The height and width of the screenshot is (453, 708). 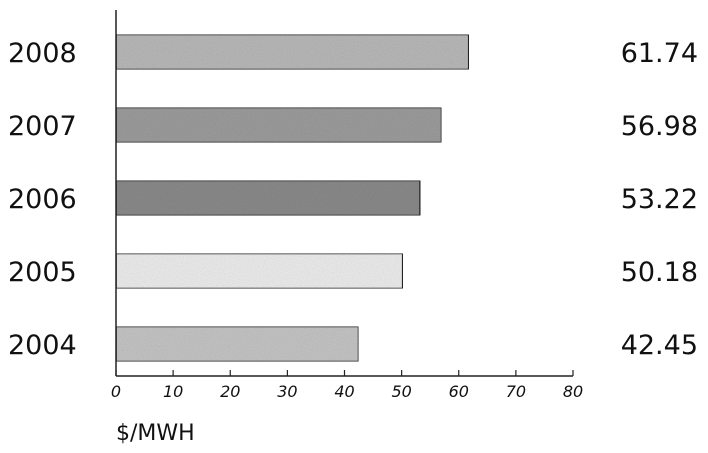 I want to click on x-tick-label-60: 60, so click(x=459, y=391).